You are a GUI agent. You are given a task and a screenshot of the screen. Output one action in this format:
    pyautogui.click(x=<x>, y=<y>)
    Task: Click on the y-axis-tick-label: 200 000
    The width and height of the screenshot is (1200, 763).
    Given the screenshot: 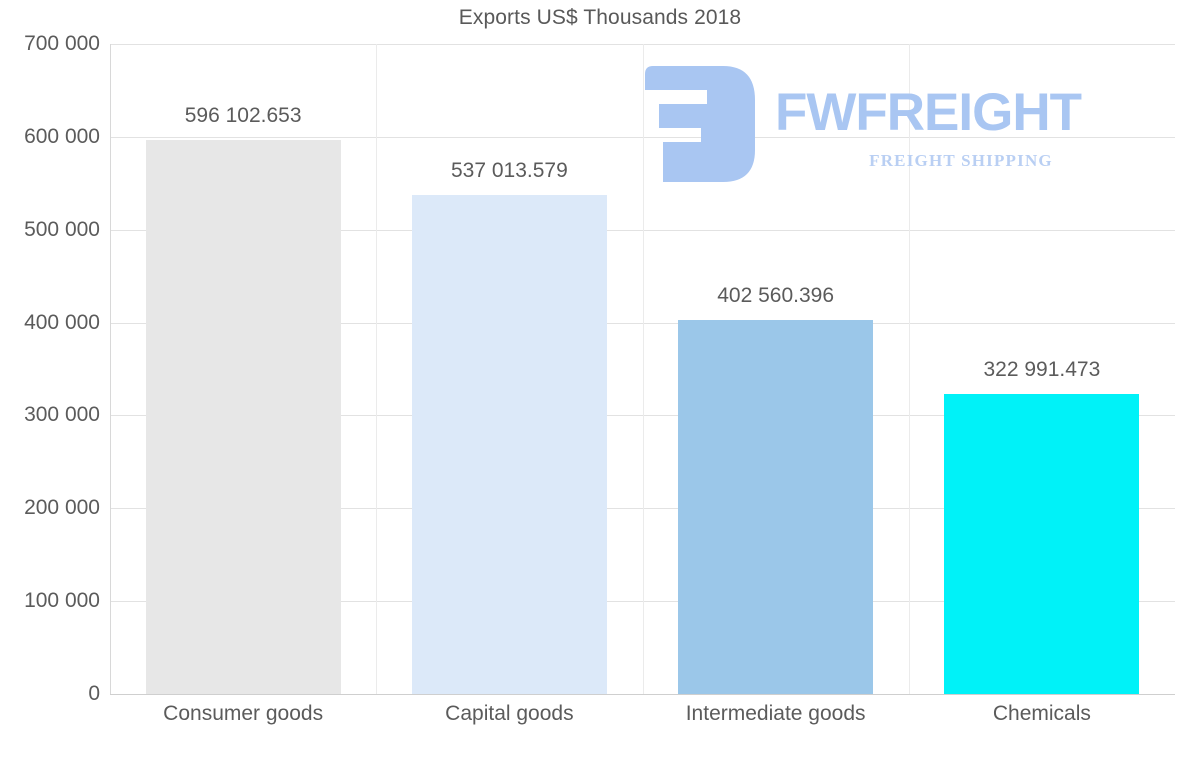 What is the action you would take?
    pyautogui.click(x=62, y=508)
    